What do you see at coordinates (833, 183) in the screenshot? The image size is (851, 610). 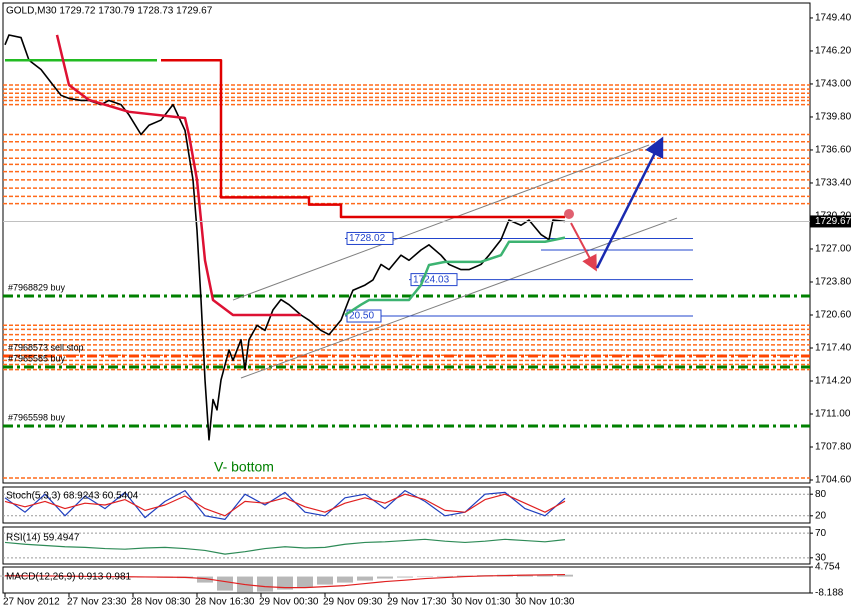 I see `y-tick-label: 1733.40` at bounding box center [833, 183].